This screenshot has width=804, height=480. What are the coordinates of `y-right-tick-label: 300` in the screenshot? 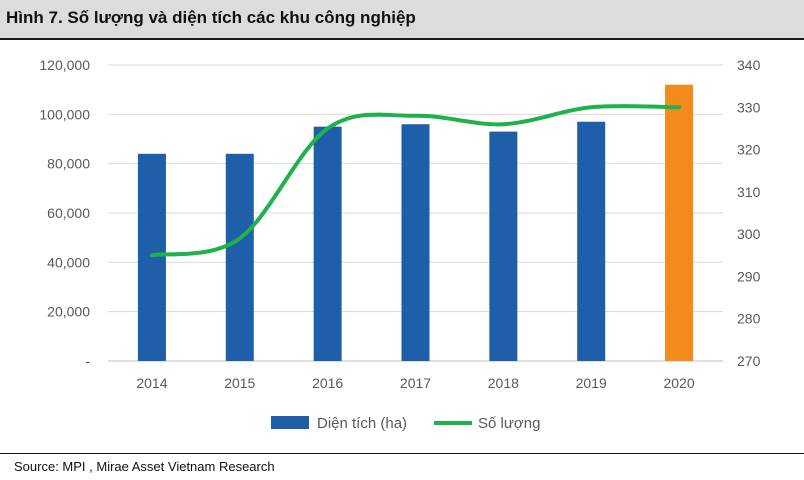 It's located at (749, 234).